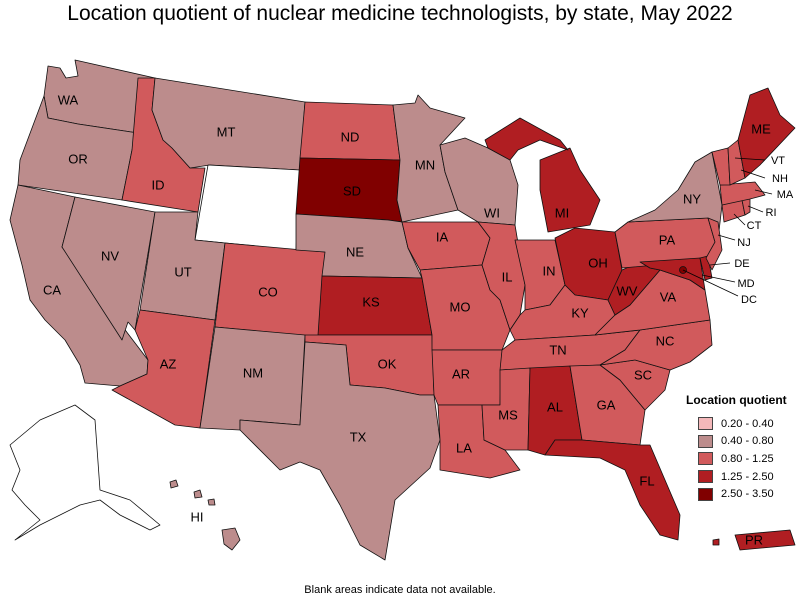 Image resolution: width=800 pixels, height=600 pixels. Describe the element at coordinates (771, 213) in the screenshot. I see `state-label-ri: RI` at that location.